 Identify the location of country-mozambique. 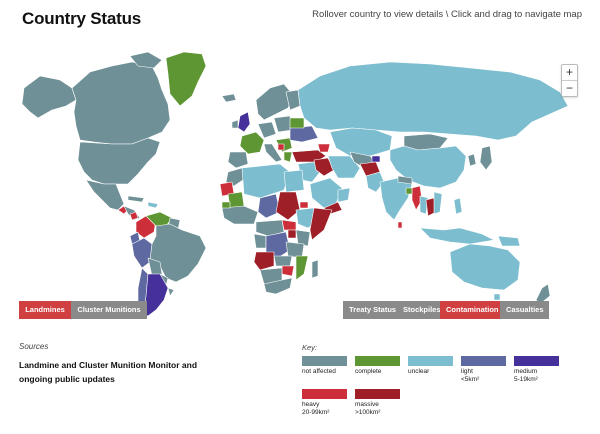
(302, 268).